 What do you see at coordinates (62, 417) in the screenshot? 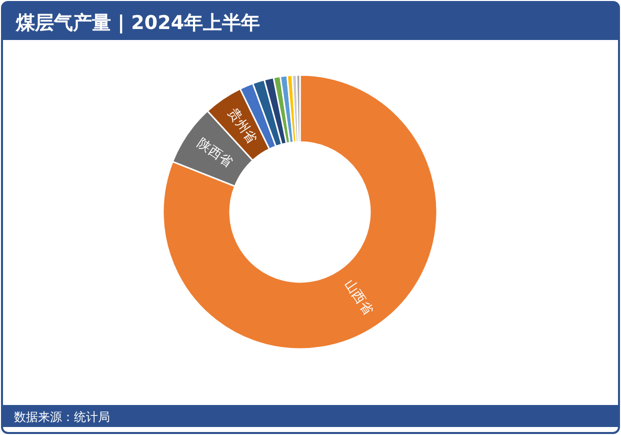
I see `source-note: 数据来源：统计局` at bounding box center [62, 417].